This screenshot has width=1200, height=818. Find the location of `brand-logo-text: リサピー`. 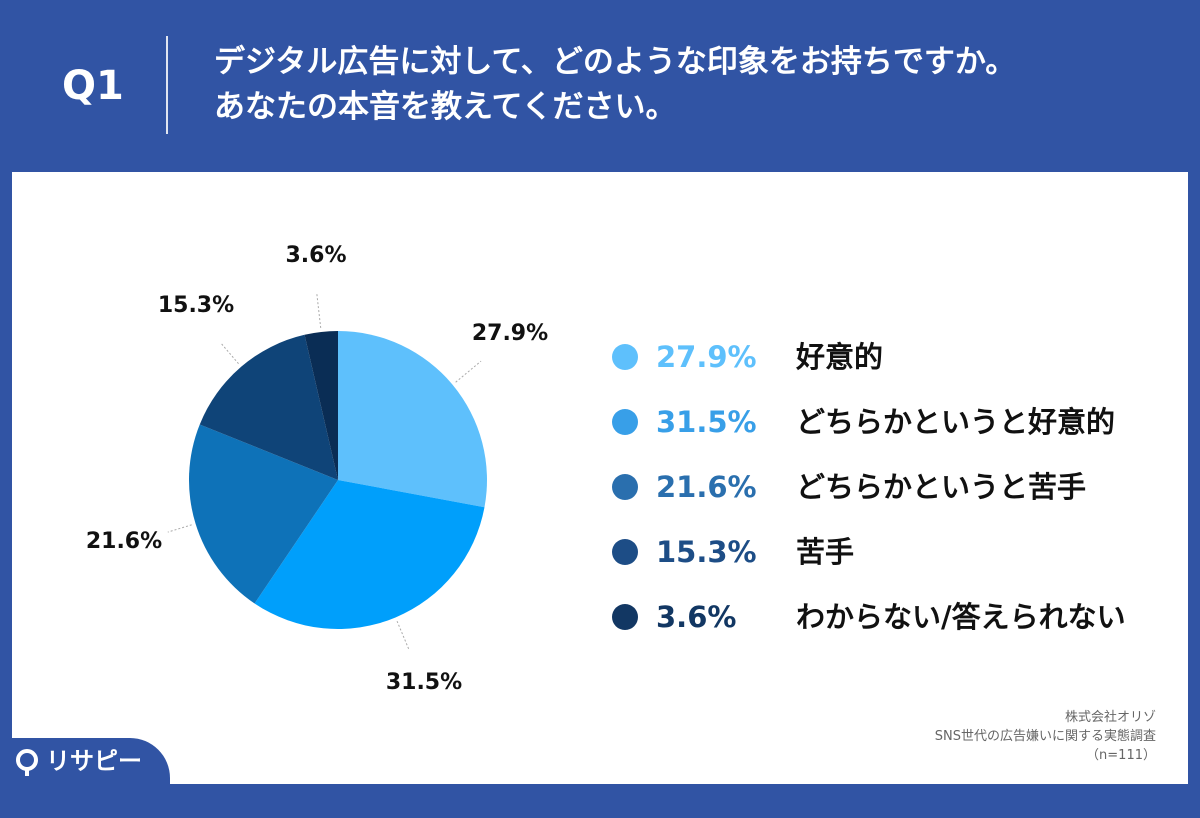

brand-logo-text: リサピー is located at coordinates (94, 761).